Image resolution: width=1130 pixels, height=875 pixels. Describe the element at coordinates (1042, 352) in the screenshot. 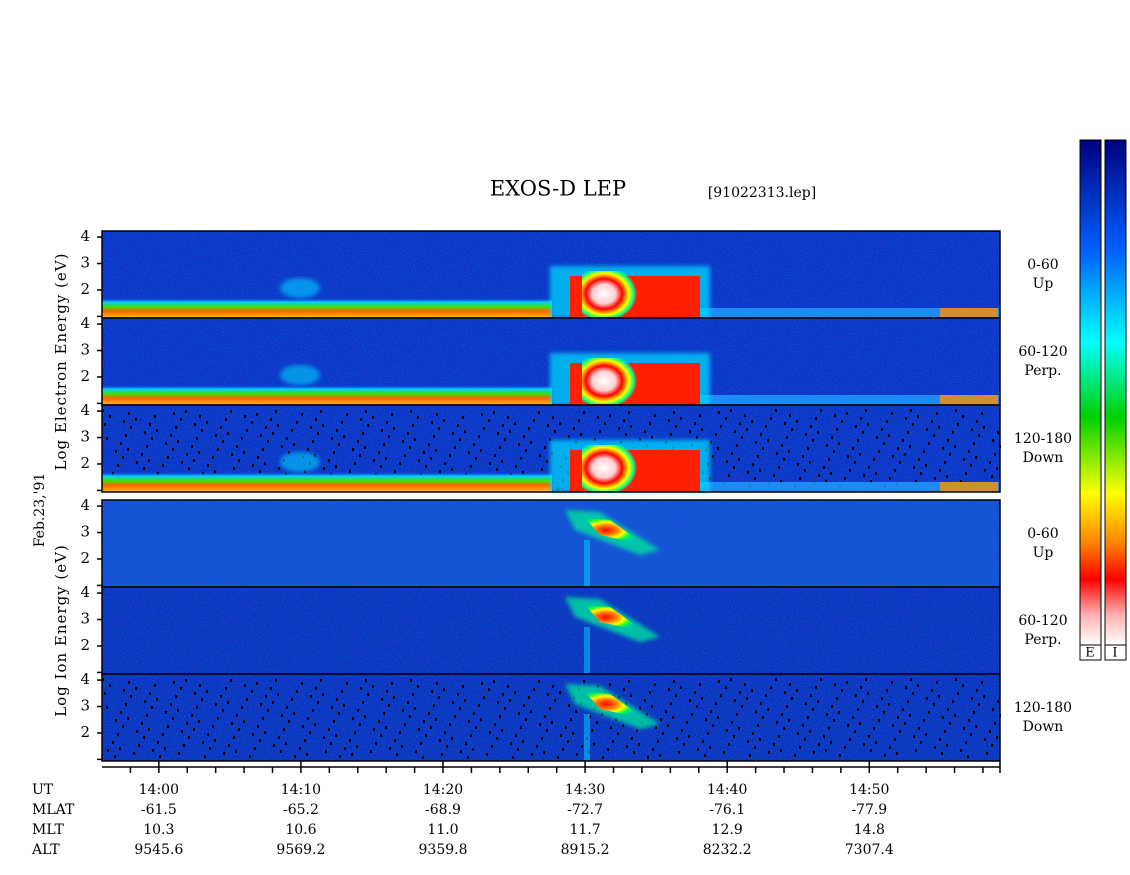

I see `panel-label: 60-120` at that location.